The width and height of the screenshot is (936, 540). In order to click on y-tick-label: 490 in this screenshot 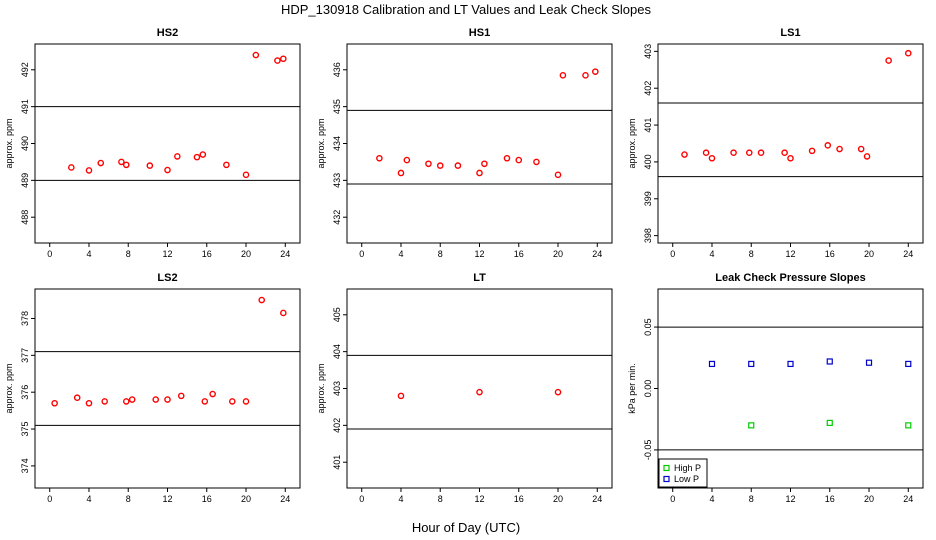, I will do `click(25, 143)`.